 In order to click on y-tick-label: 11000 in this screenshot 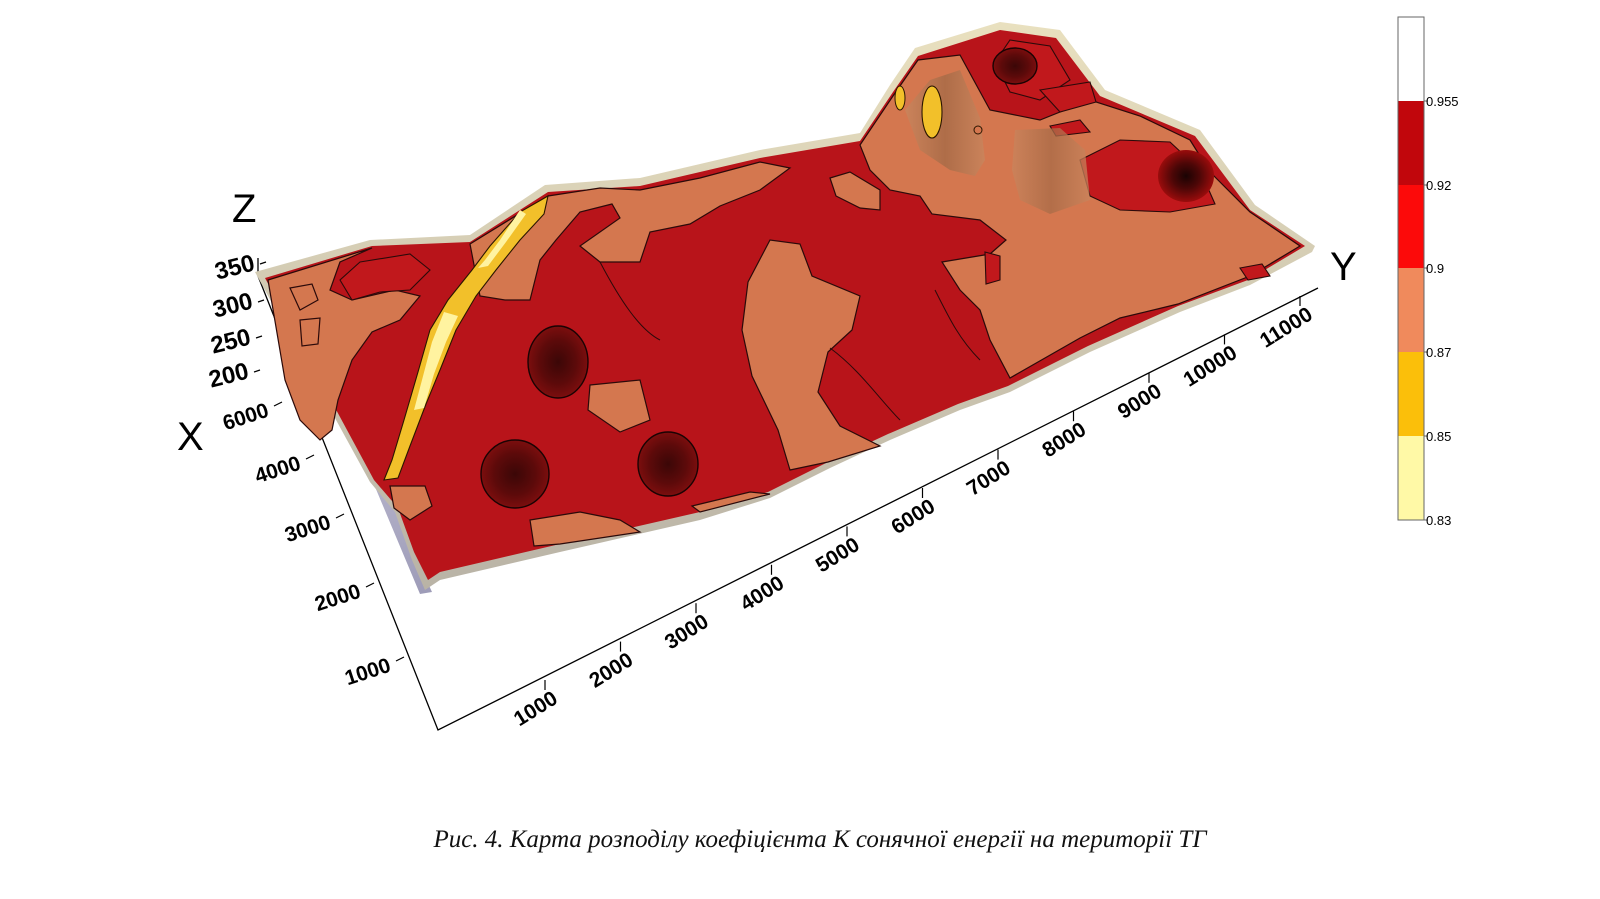, I will do `click(1286, 328)`.